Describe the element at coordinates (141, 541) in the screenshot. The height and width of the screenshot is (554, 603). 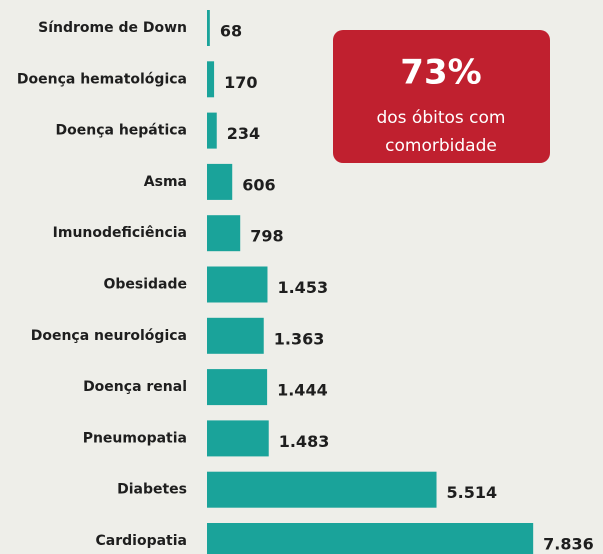
I see `category-label: Cardiopatia` at that location.